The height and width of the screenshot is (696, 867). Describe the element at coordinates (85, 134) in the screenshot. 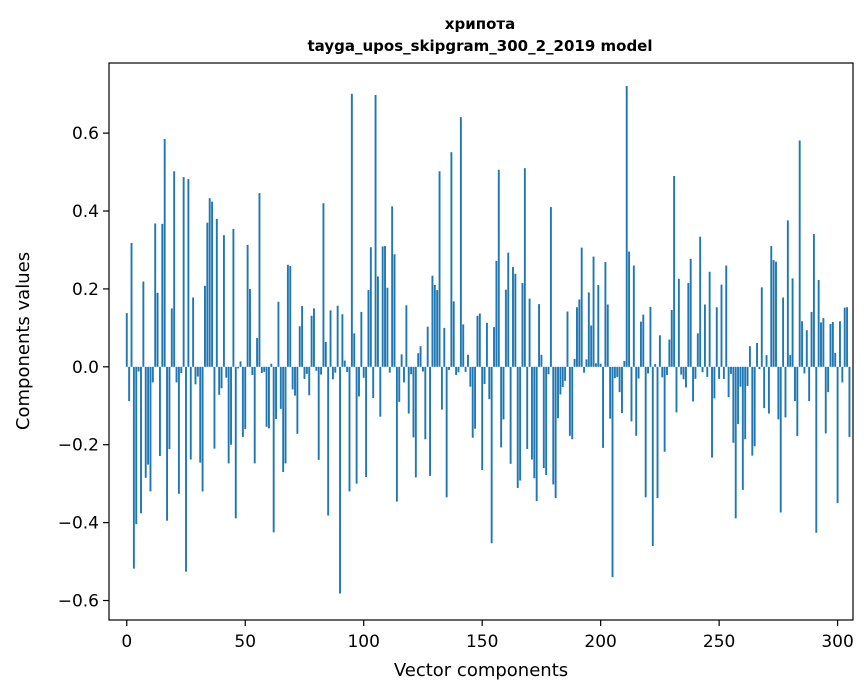

I see `y-tick-label: 0.6` at that location.